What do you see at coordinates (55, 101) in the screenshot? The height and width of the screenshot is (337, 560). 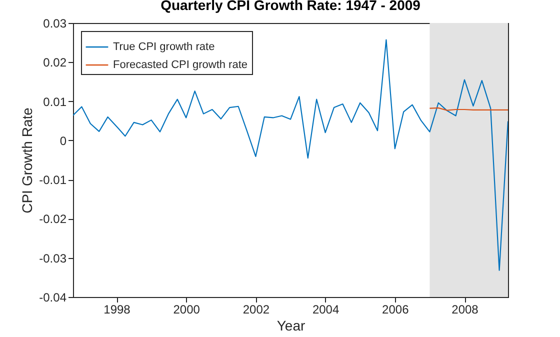 I see `y-tick-label: 0.01` at bounding box center [55, 101].